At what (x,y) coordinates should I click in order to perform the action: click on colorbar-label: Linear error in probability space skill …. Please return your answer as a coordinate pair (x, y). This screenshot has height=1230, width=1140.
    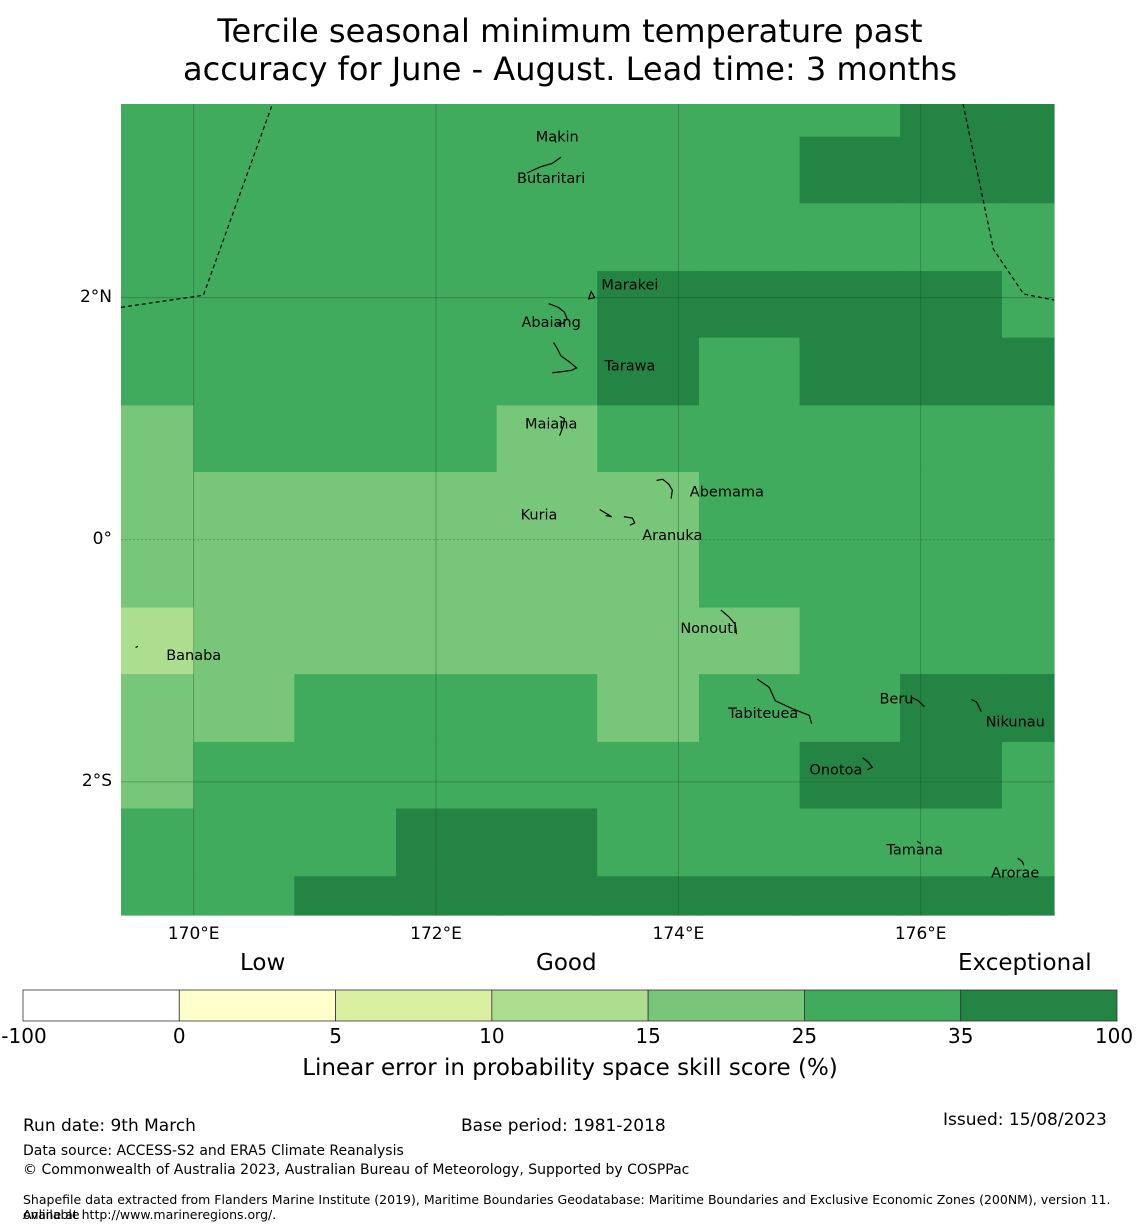
    Looking at the image, I should click on (570, 1068).